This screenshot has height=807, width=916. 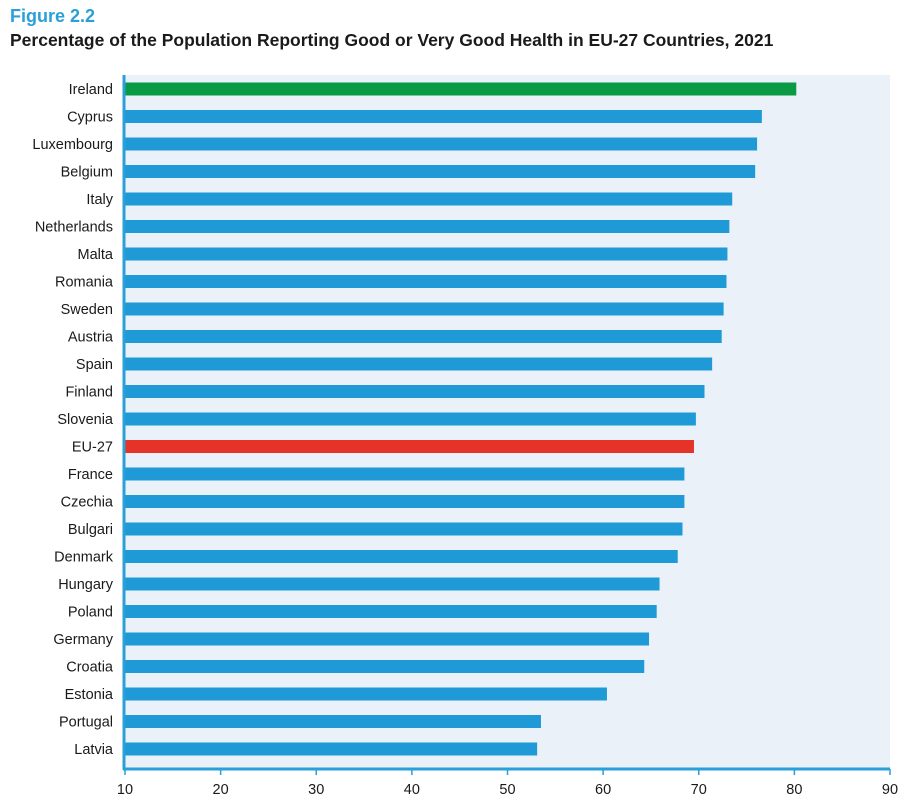 What do you see at coordinates (87, 503) in the screenshot?
I see `category-label: Czechia` at bounding box center [87, 503].